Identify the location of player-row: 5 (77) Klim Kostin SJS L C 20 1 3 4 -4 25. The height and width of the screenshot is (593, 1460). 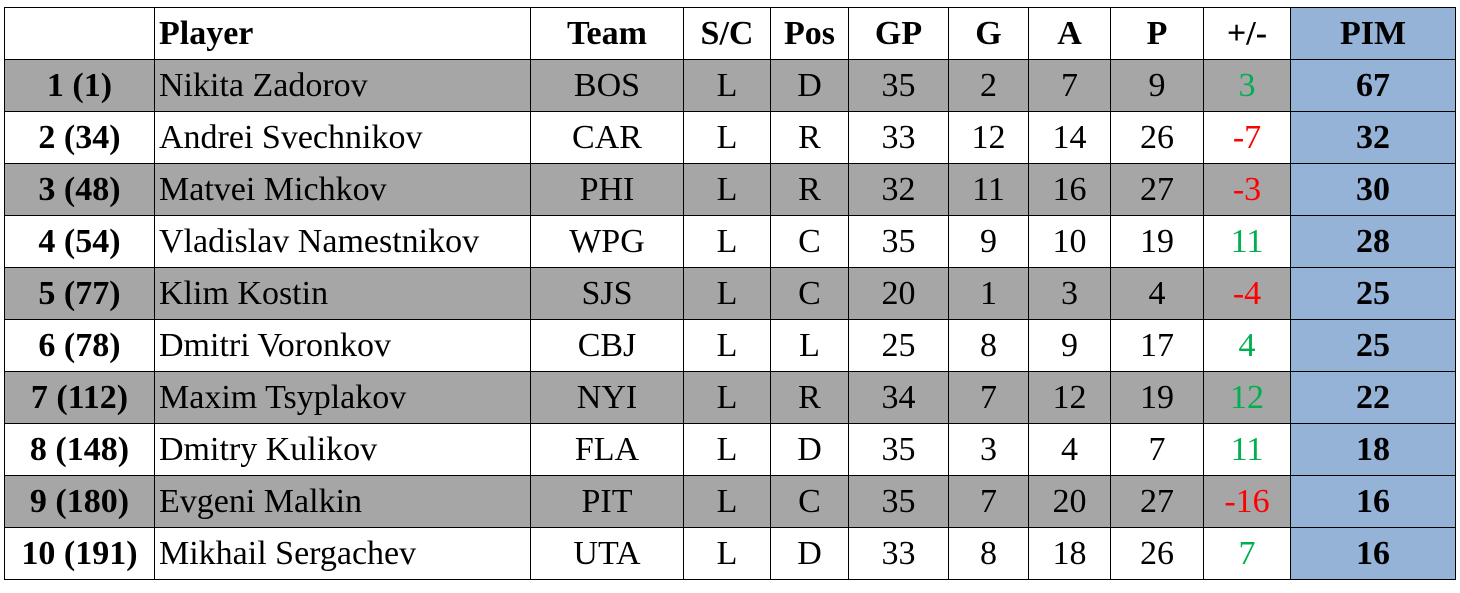
(730, 293).